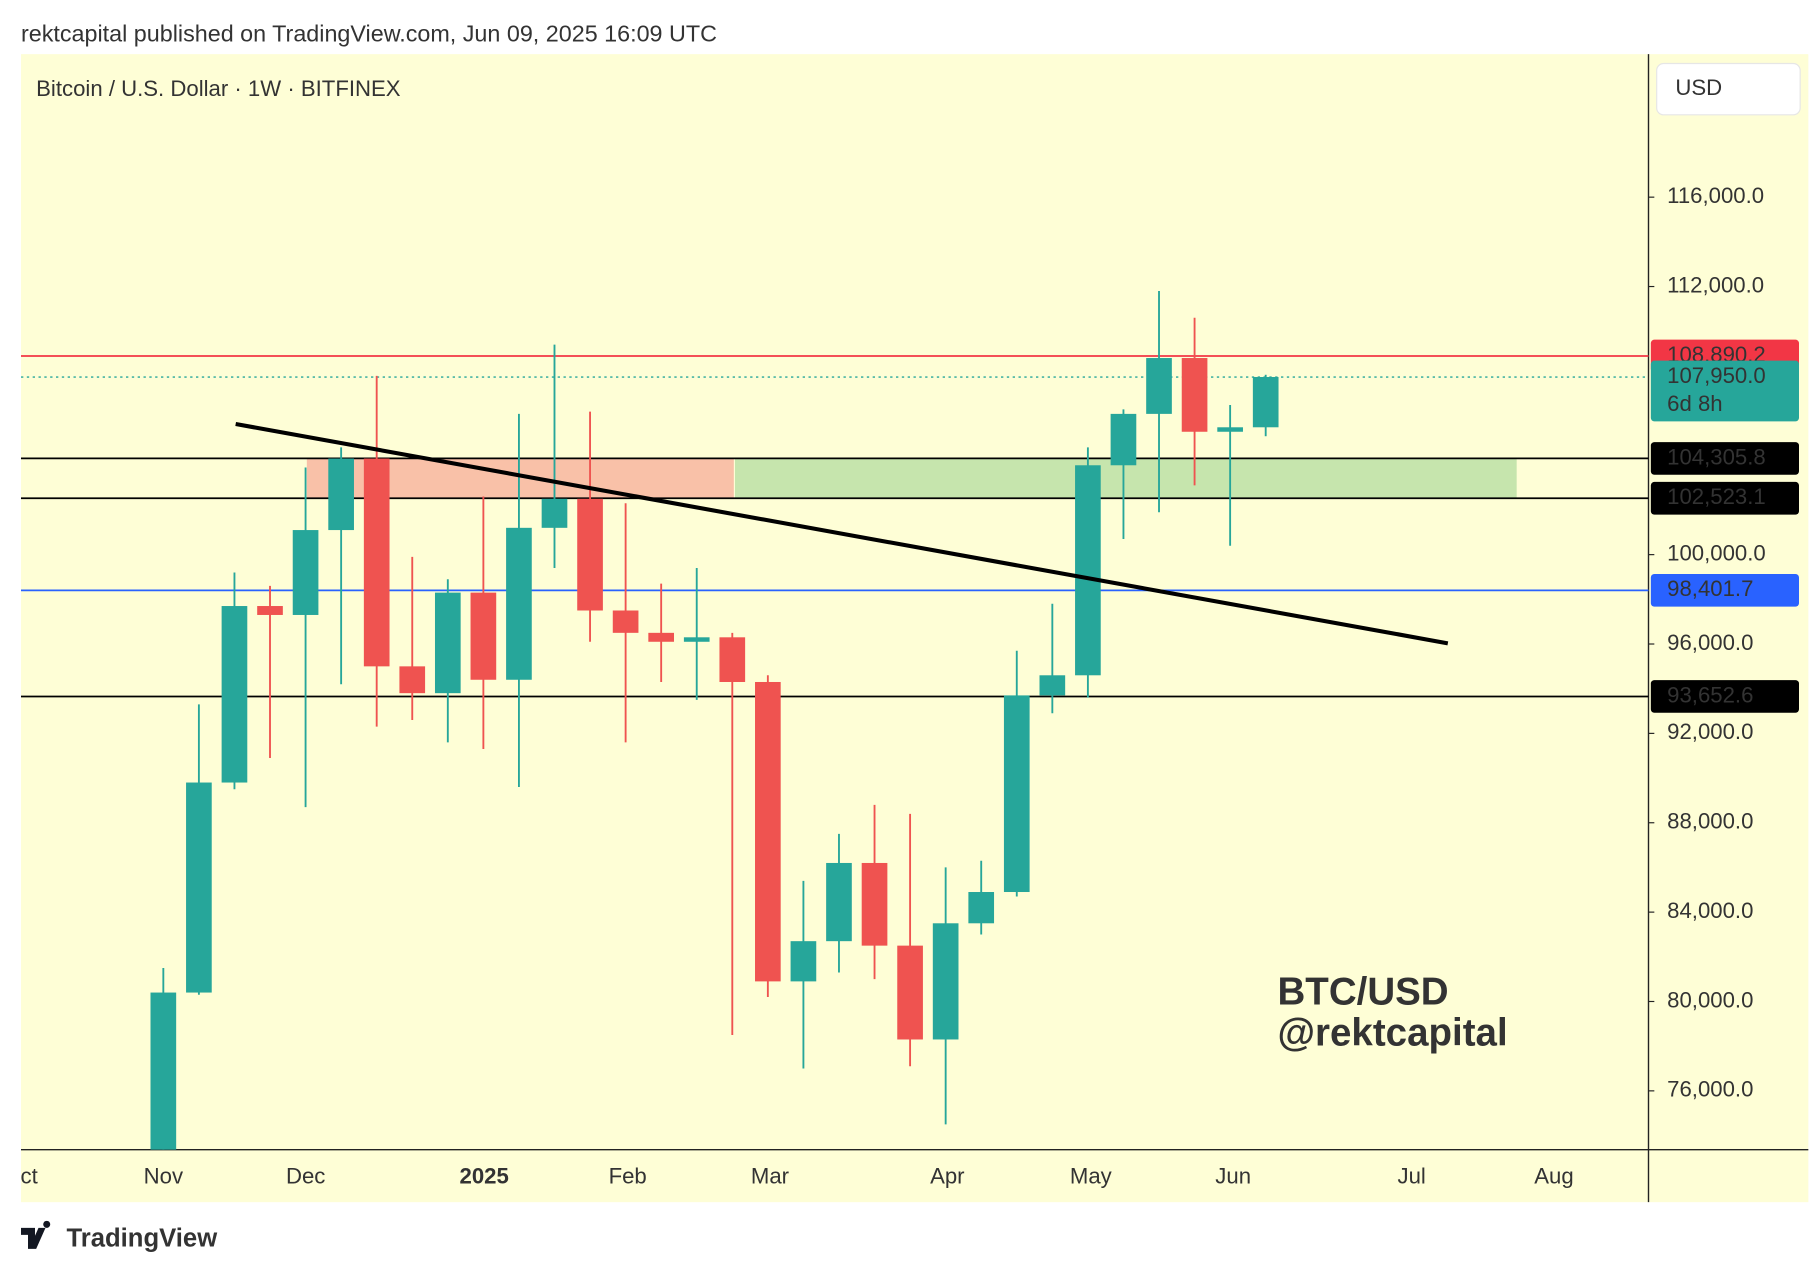 The width and height of the screenshot is (1820, 1268). Describe the element at coordinates (1715, 284) in the screenshot. I see `y-tick-label: 112,000.0` at that location.